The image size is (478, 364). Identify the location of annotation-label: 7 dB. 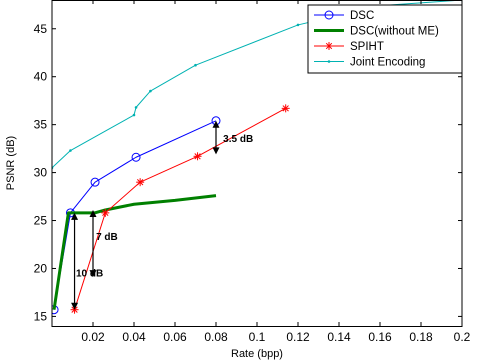
(107, 237).